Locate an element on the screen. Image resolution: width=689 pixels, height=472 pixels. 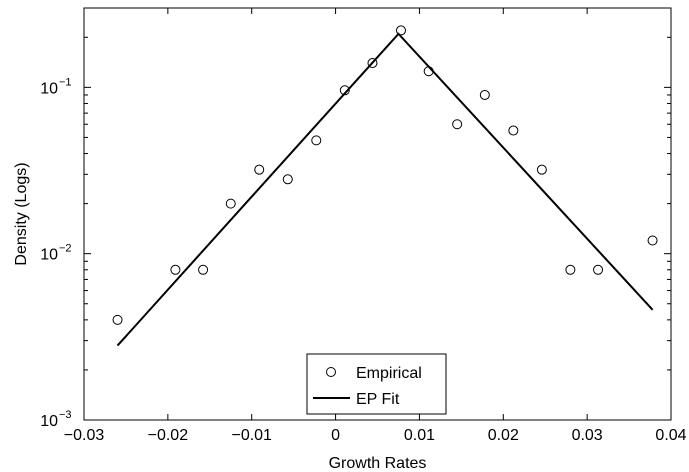
x-tick-label: −0.03 is located at coordinates (84, 435).